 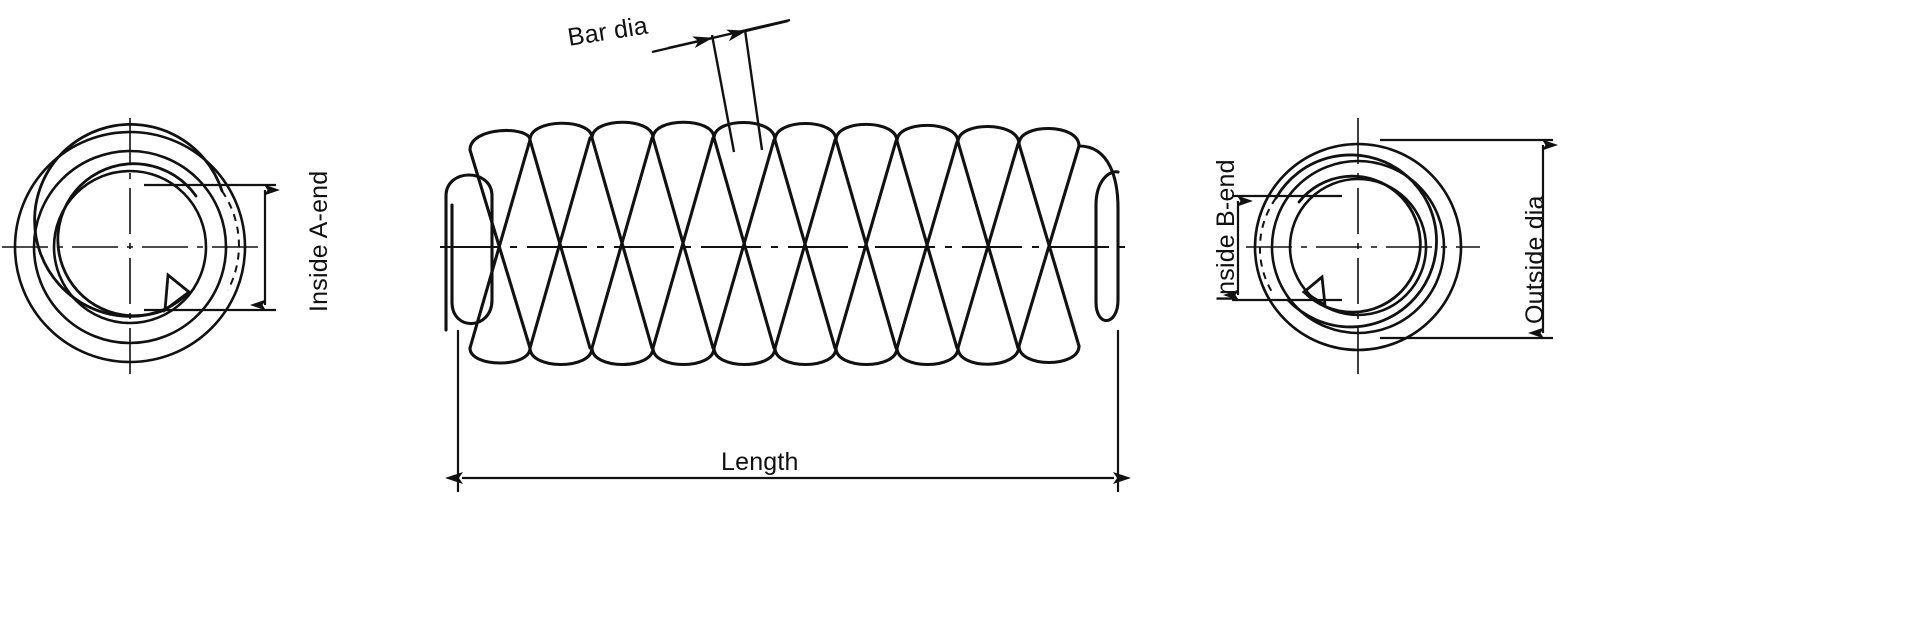 I want to click on spring-top-crests, so click(x=774, y=136).